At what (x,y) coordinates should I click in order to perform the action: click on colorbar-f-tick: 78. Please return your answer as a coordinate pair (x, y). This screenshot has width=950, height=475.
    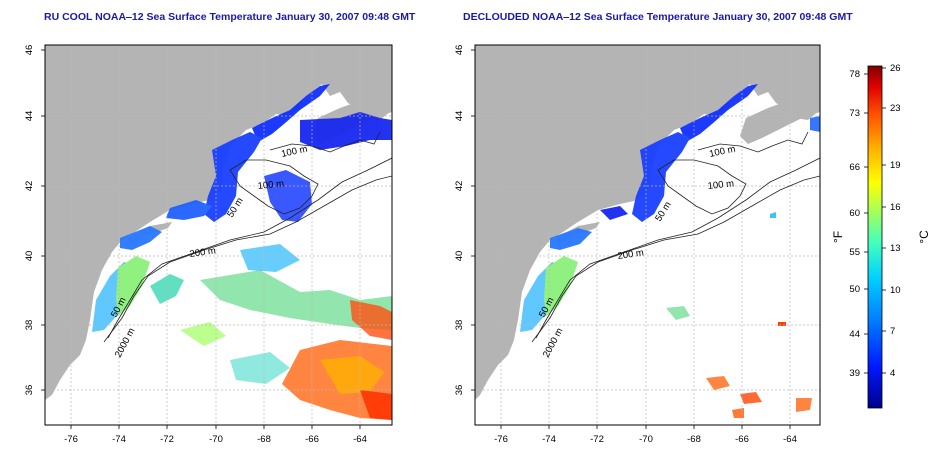
    Looking at the image, I should click on (854, 74).